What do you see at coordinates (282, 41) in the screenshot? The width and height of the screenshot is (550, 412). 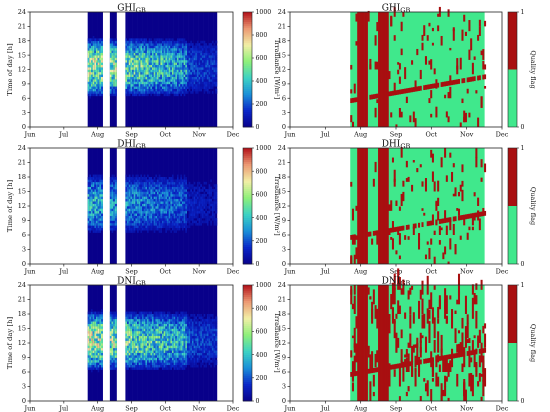 I see `y-tick-label: 18` at bounding box center [282, 41].